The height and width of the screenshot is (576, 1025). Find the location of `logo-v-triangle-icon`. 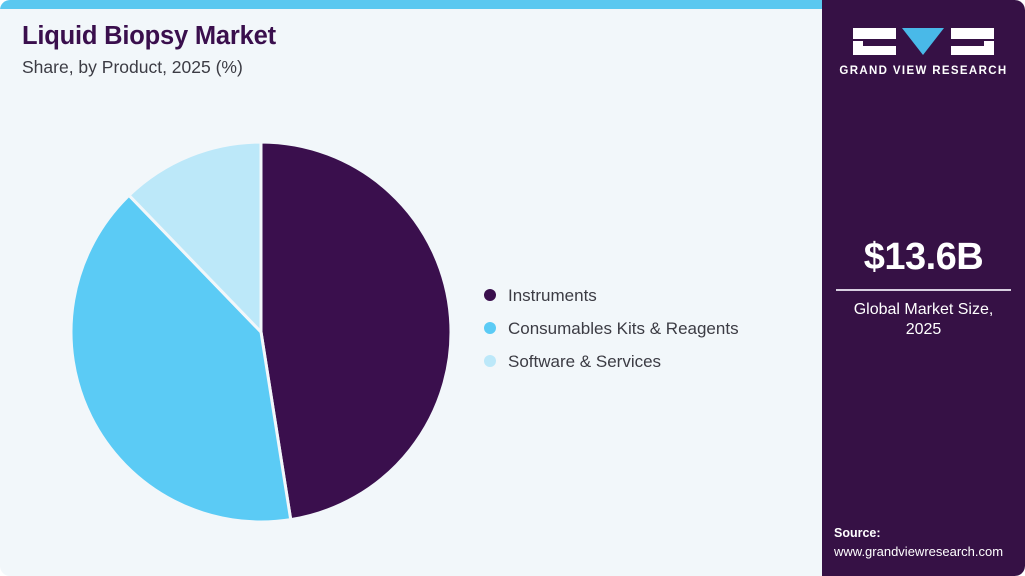

logo-v-triangle-icon is located at coordinates (923, 41).